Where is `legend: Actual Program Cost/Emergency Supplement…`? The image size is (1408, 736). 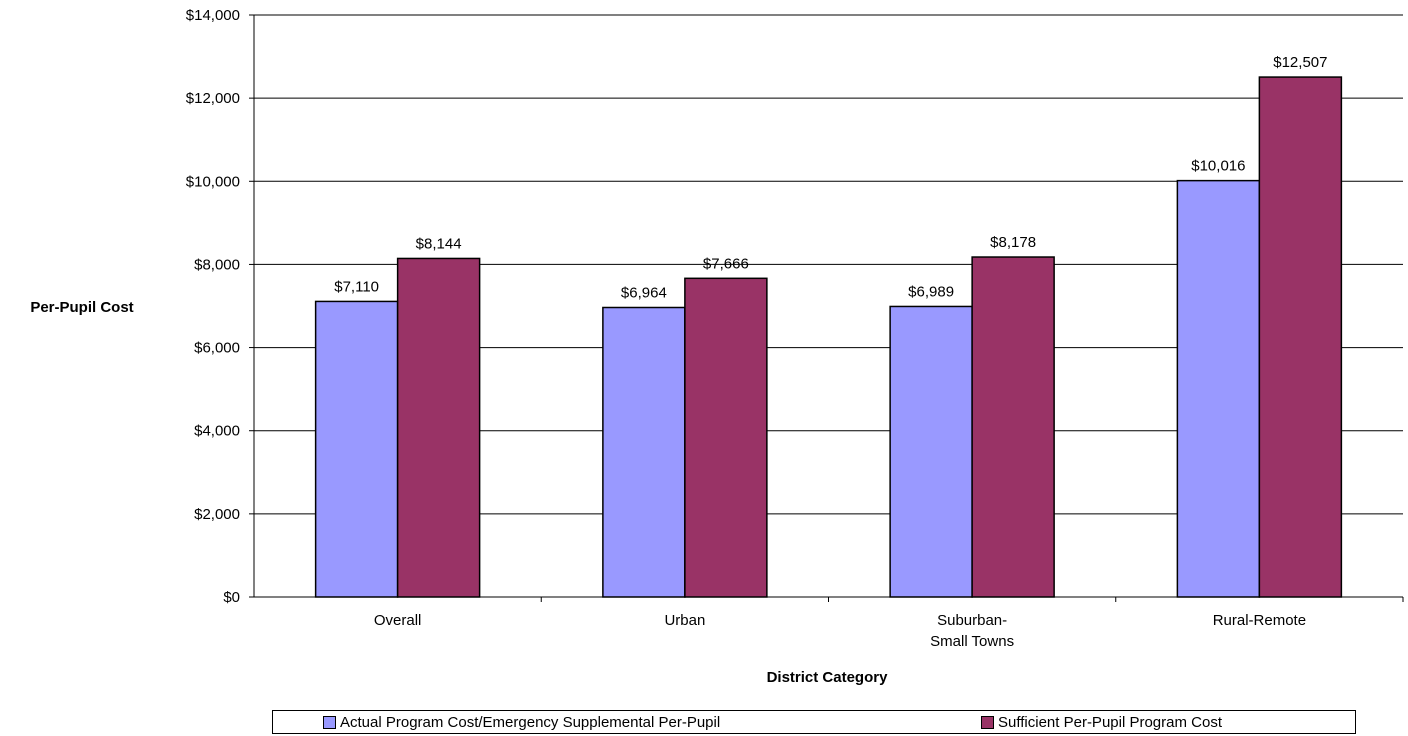 legend: Actual Program Cost/Emergency Supplement… is located at coordinates (814, 722).